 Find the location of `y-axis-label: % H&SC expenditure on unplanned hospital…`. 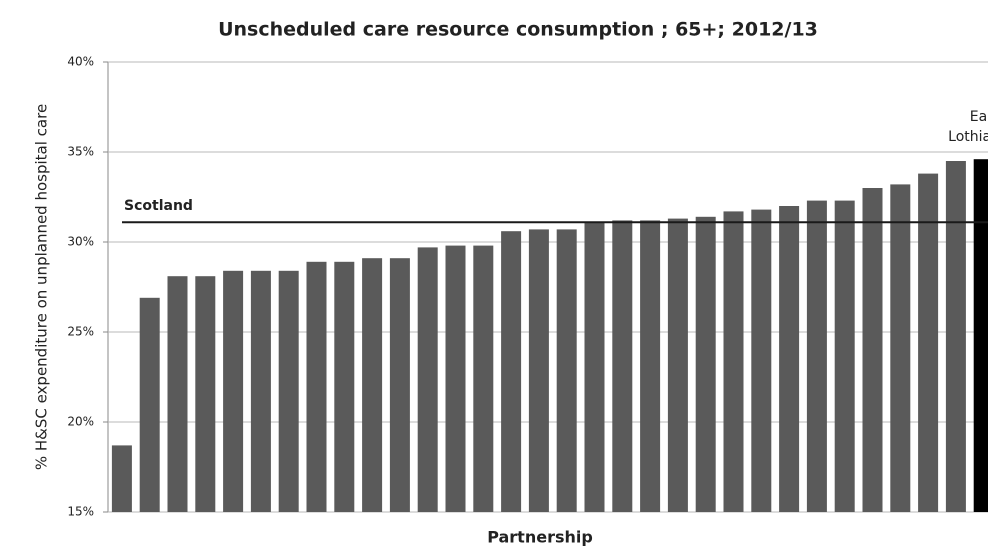

y-axis-label: % H&SC expenditure on unplanned hospital… is located at coordinates (42, 287).